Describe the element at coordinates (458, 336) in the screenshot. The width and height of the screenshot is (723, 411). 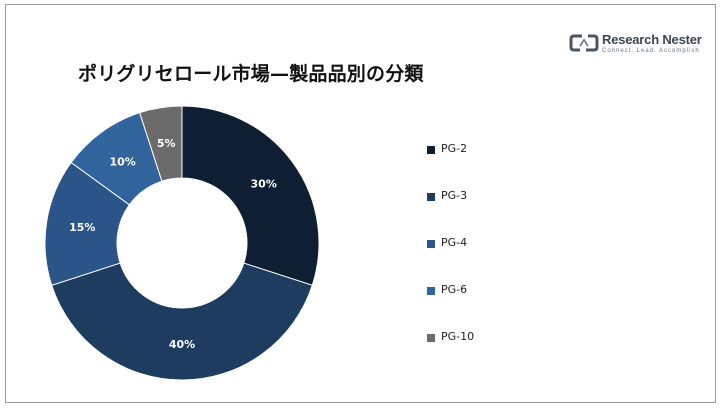
I see `legend-label: PG-10` at that location.